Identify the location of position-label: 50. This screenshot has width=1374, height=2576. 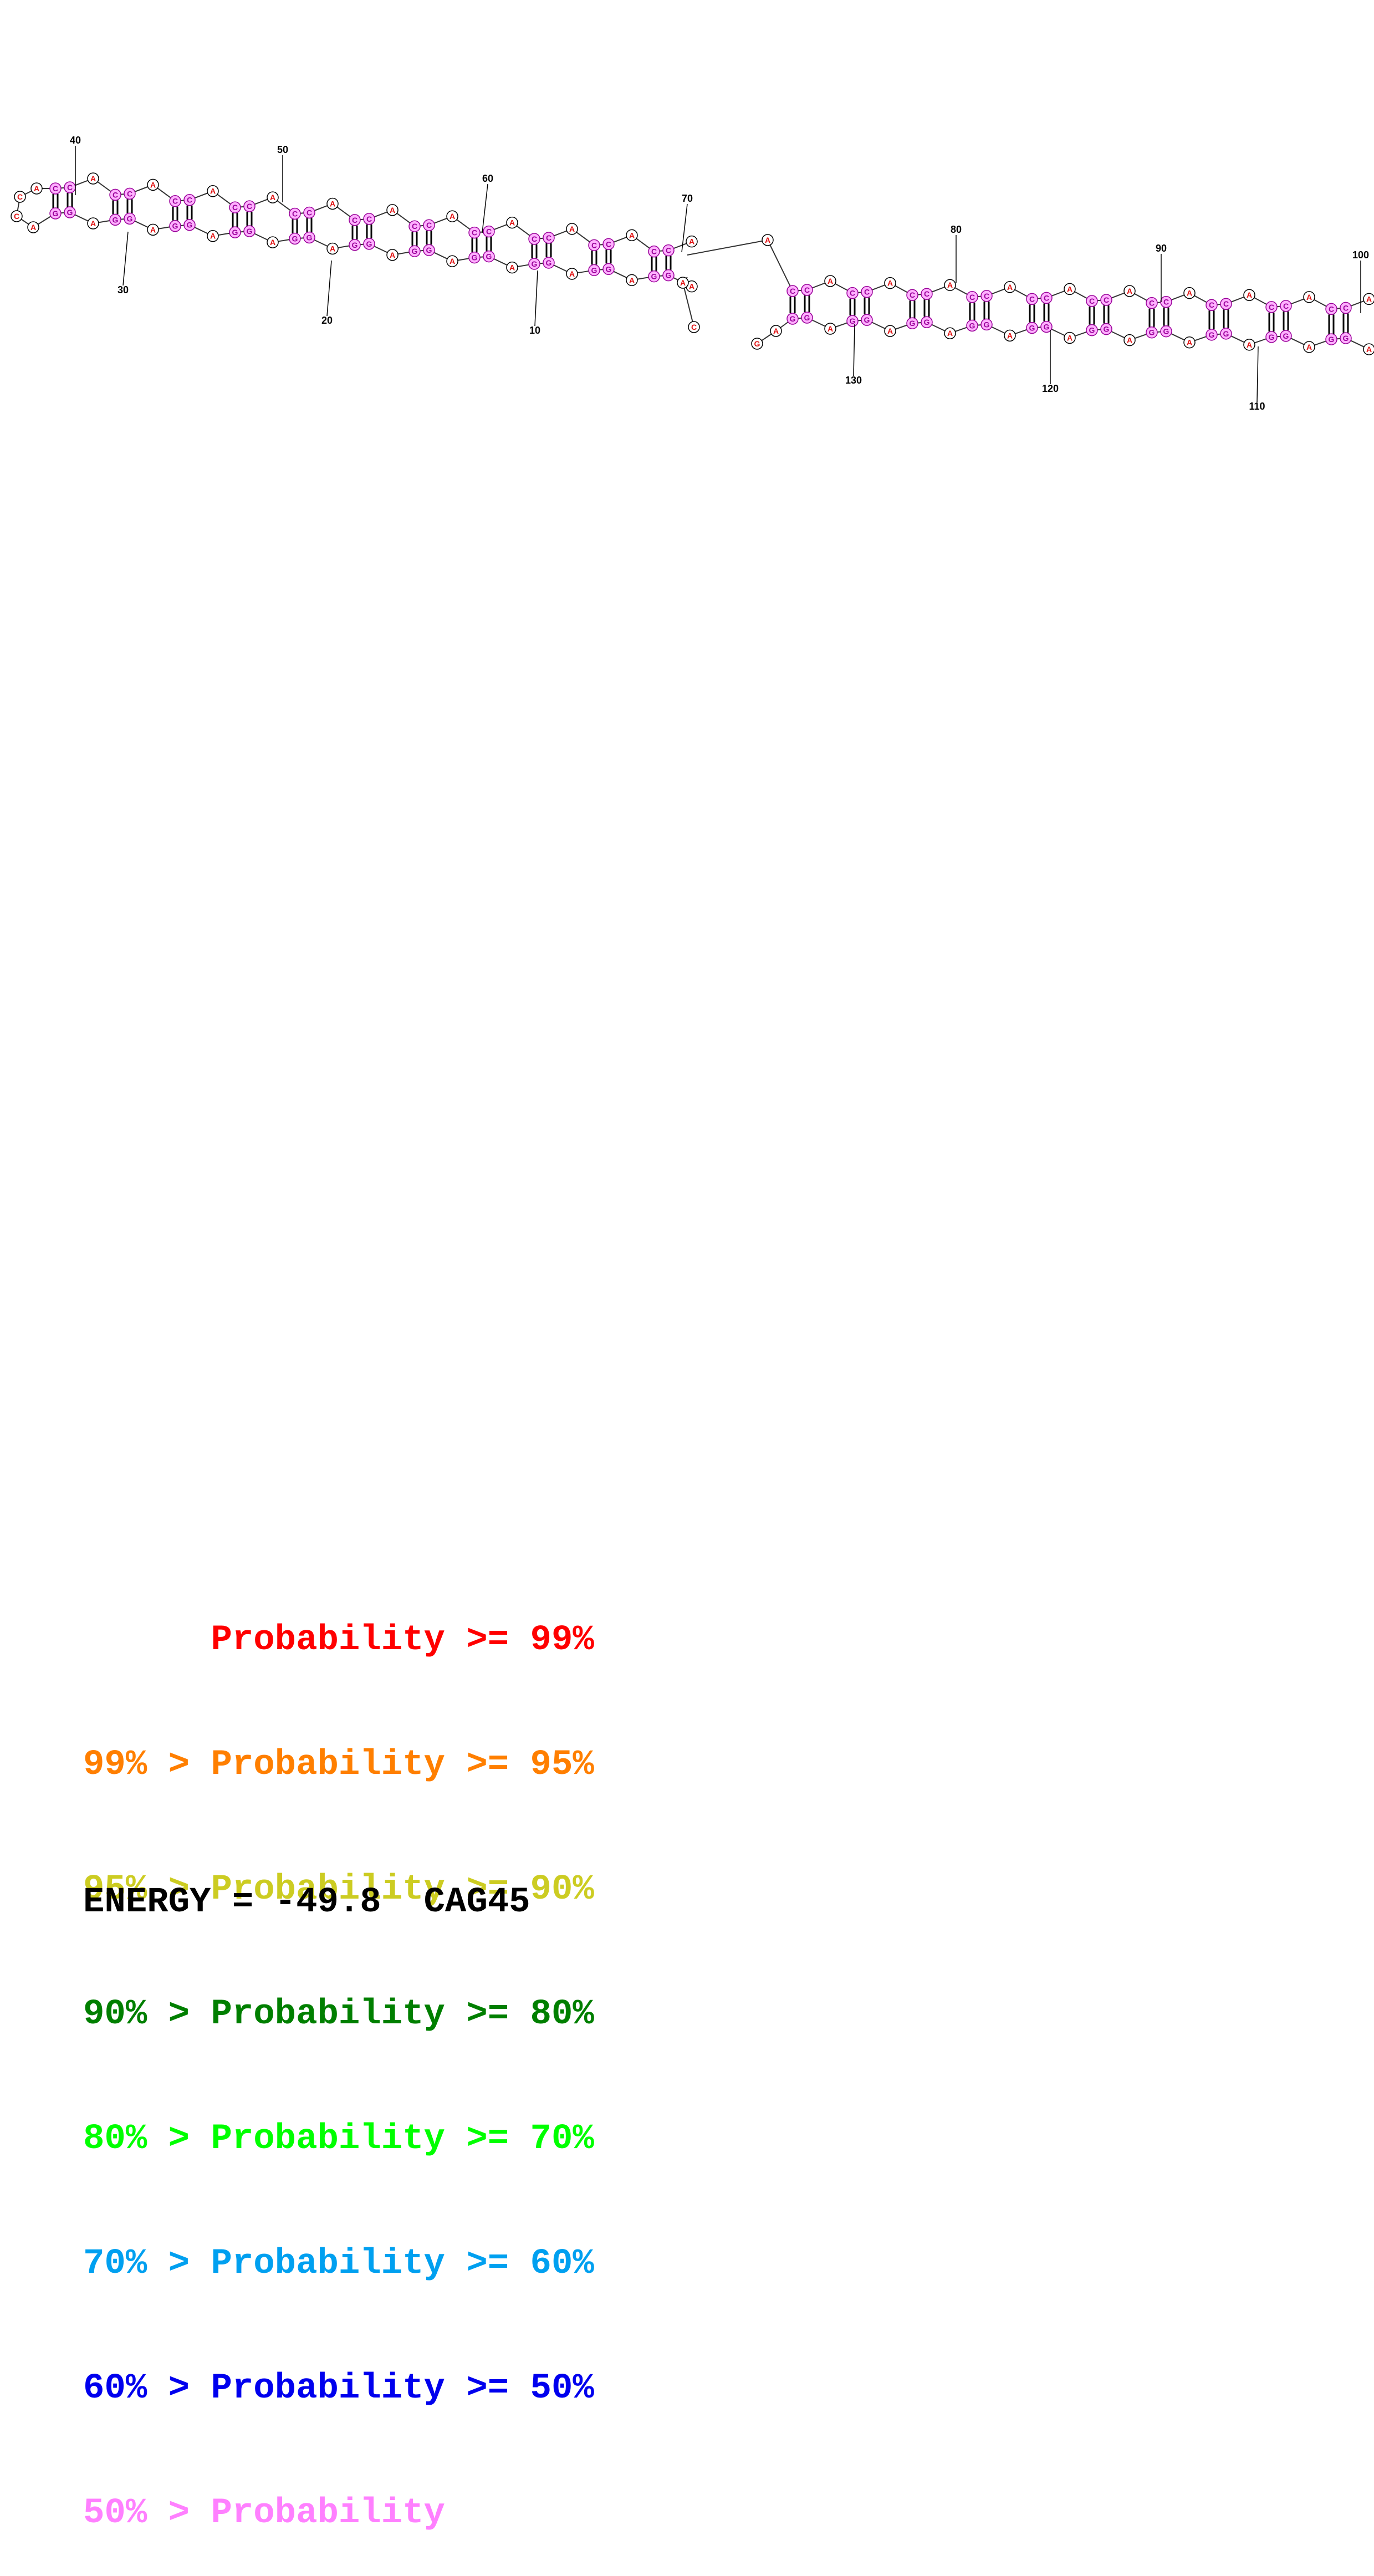
(282, 149).